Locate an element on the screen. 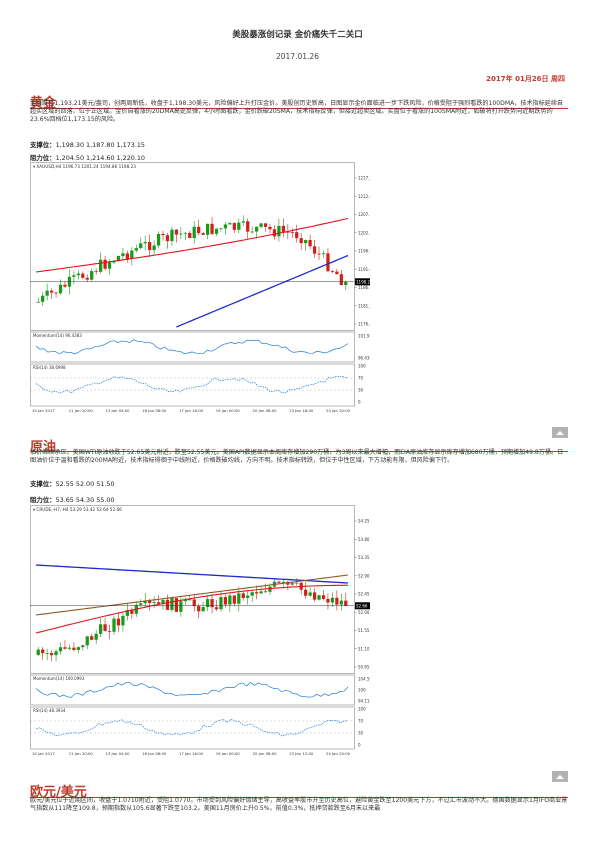 This screenshot has width=595, height=842. rsi-axis-label: 70 is located at coordinates (361, 721).